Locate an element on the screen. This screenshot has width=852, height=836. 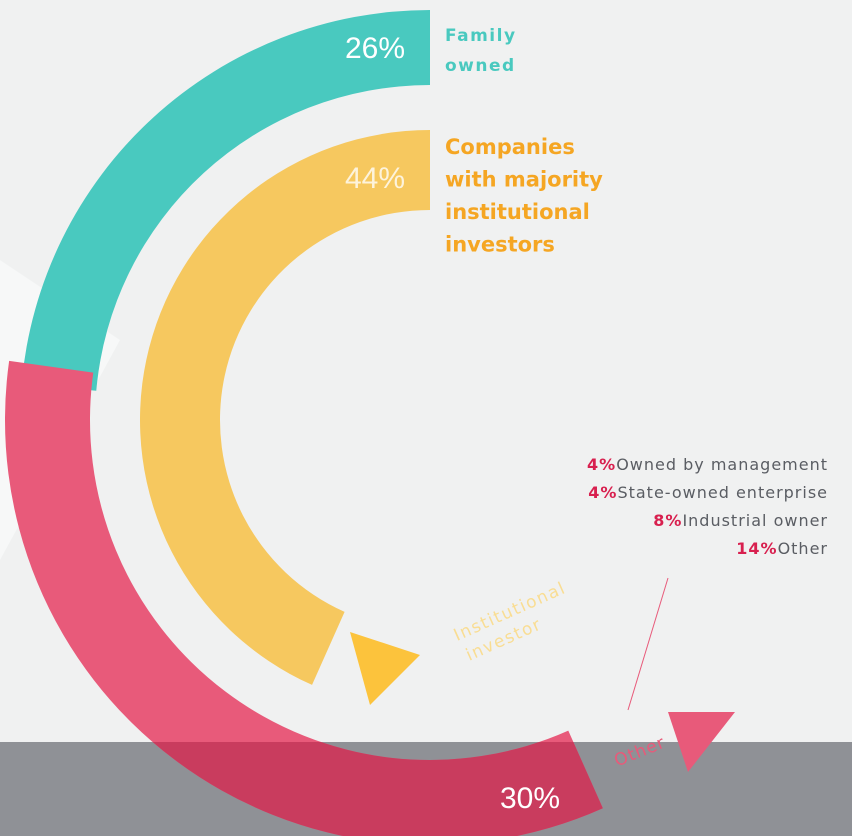
breakdown-label: Owned by management is located at coordinates (722, 464).